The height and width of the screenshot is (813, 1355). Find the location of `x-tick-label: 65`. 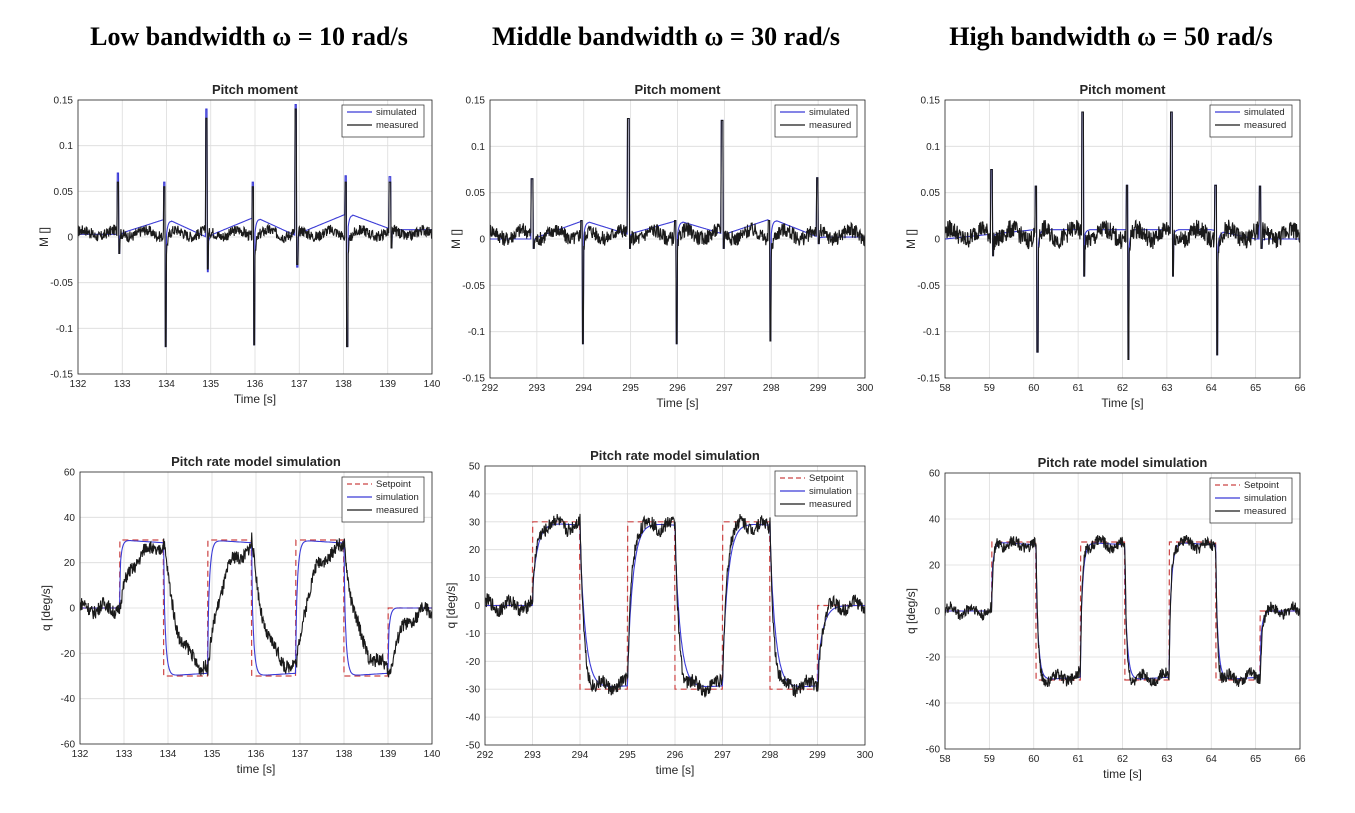

x-tick-label: 65 is located at coordinates (1256, 759).